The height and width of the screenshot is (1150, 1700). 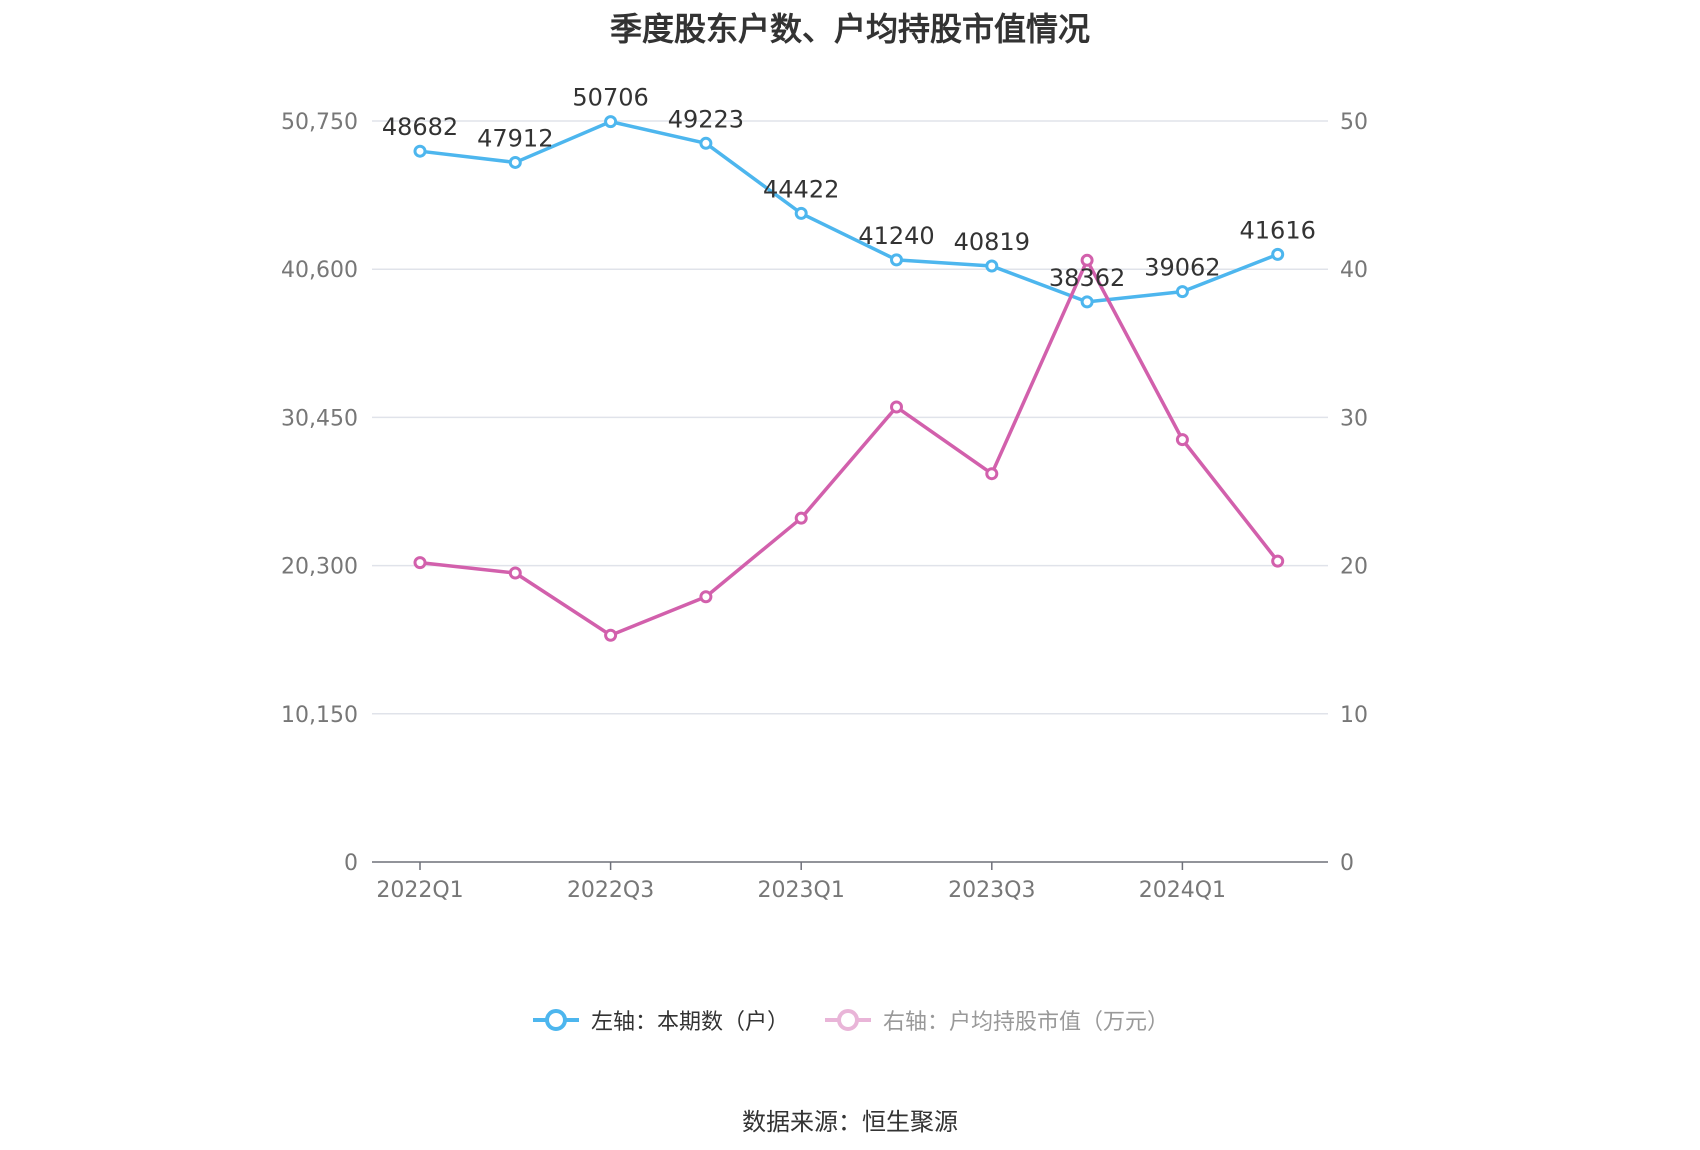 What do you see at coordinates (1182, 890) in the screenshot?
I see `x-axis-tick-label: 2024Q1` at bounding box center [1182, 890].